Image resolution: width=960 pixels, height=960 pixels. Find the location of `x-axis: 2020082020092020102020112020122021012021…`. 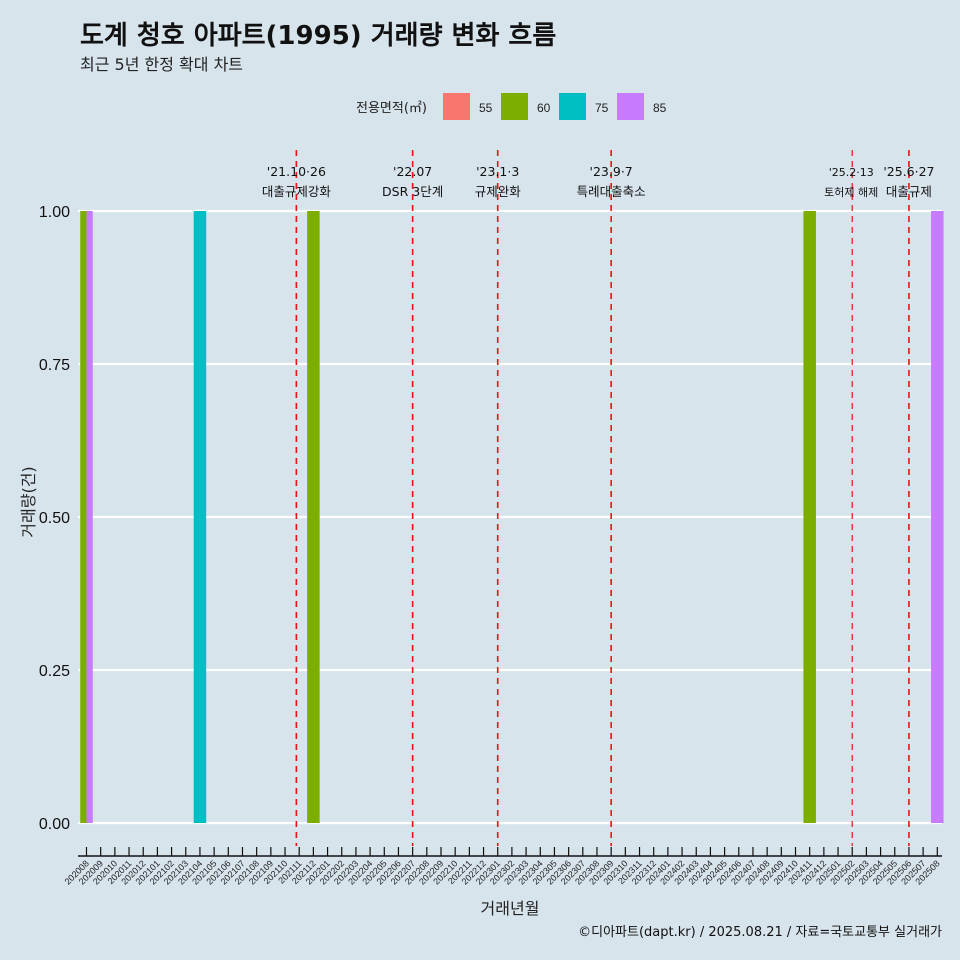

x-axis: 2020082020092020102020112020122021012021… is located at coordinates (502, 867).